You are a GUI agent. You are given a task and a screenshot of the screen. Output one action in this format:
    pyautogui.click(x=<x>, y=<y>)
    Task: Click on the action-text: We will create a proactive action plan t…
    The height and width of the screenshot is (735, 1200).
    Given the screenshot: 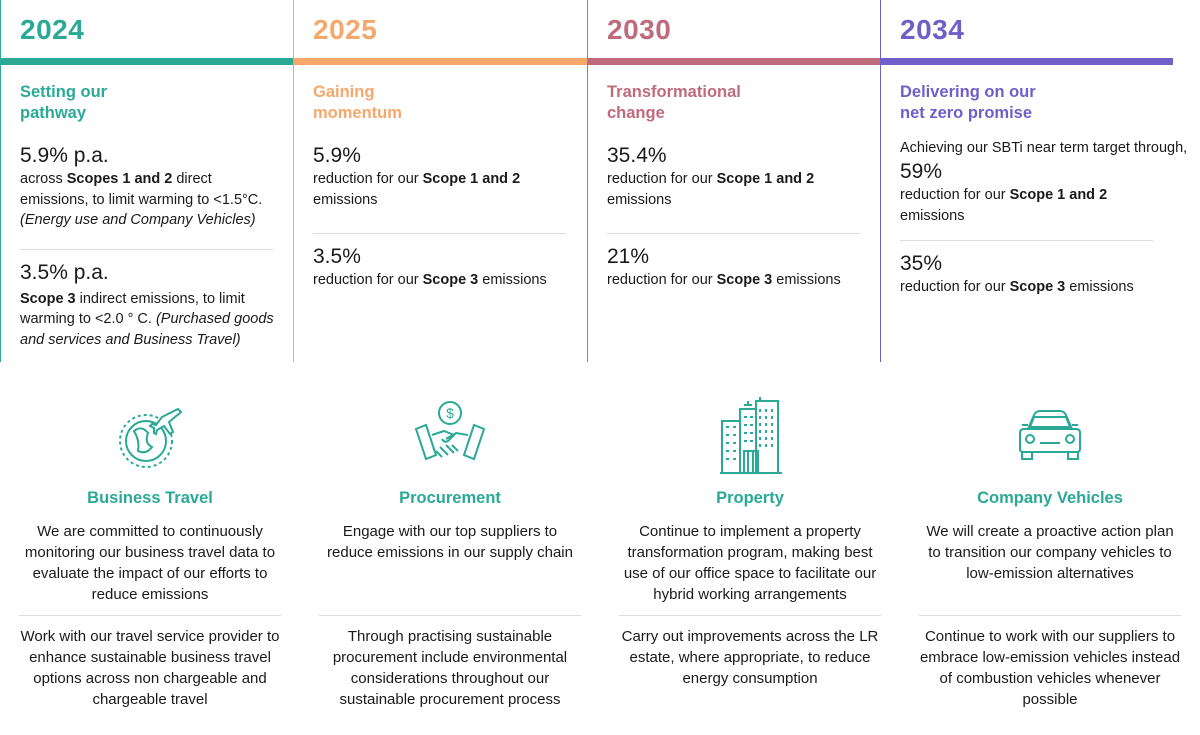 What is the action you would take?
    pyautogui.click(x=1050, y=552)
    